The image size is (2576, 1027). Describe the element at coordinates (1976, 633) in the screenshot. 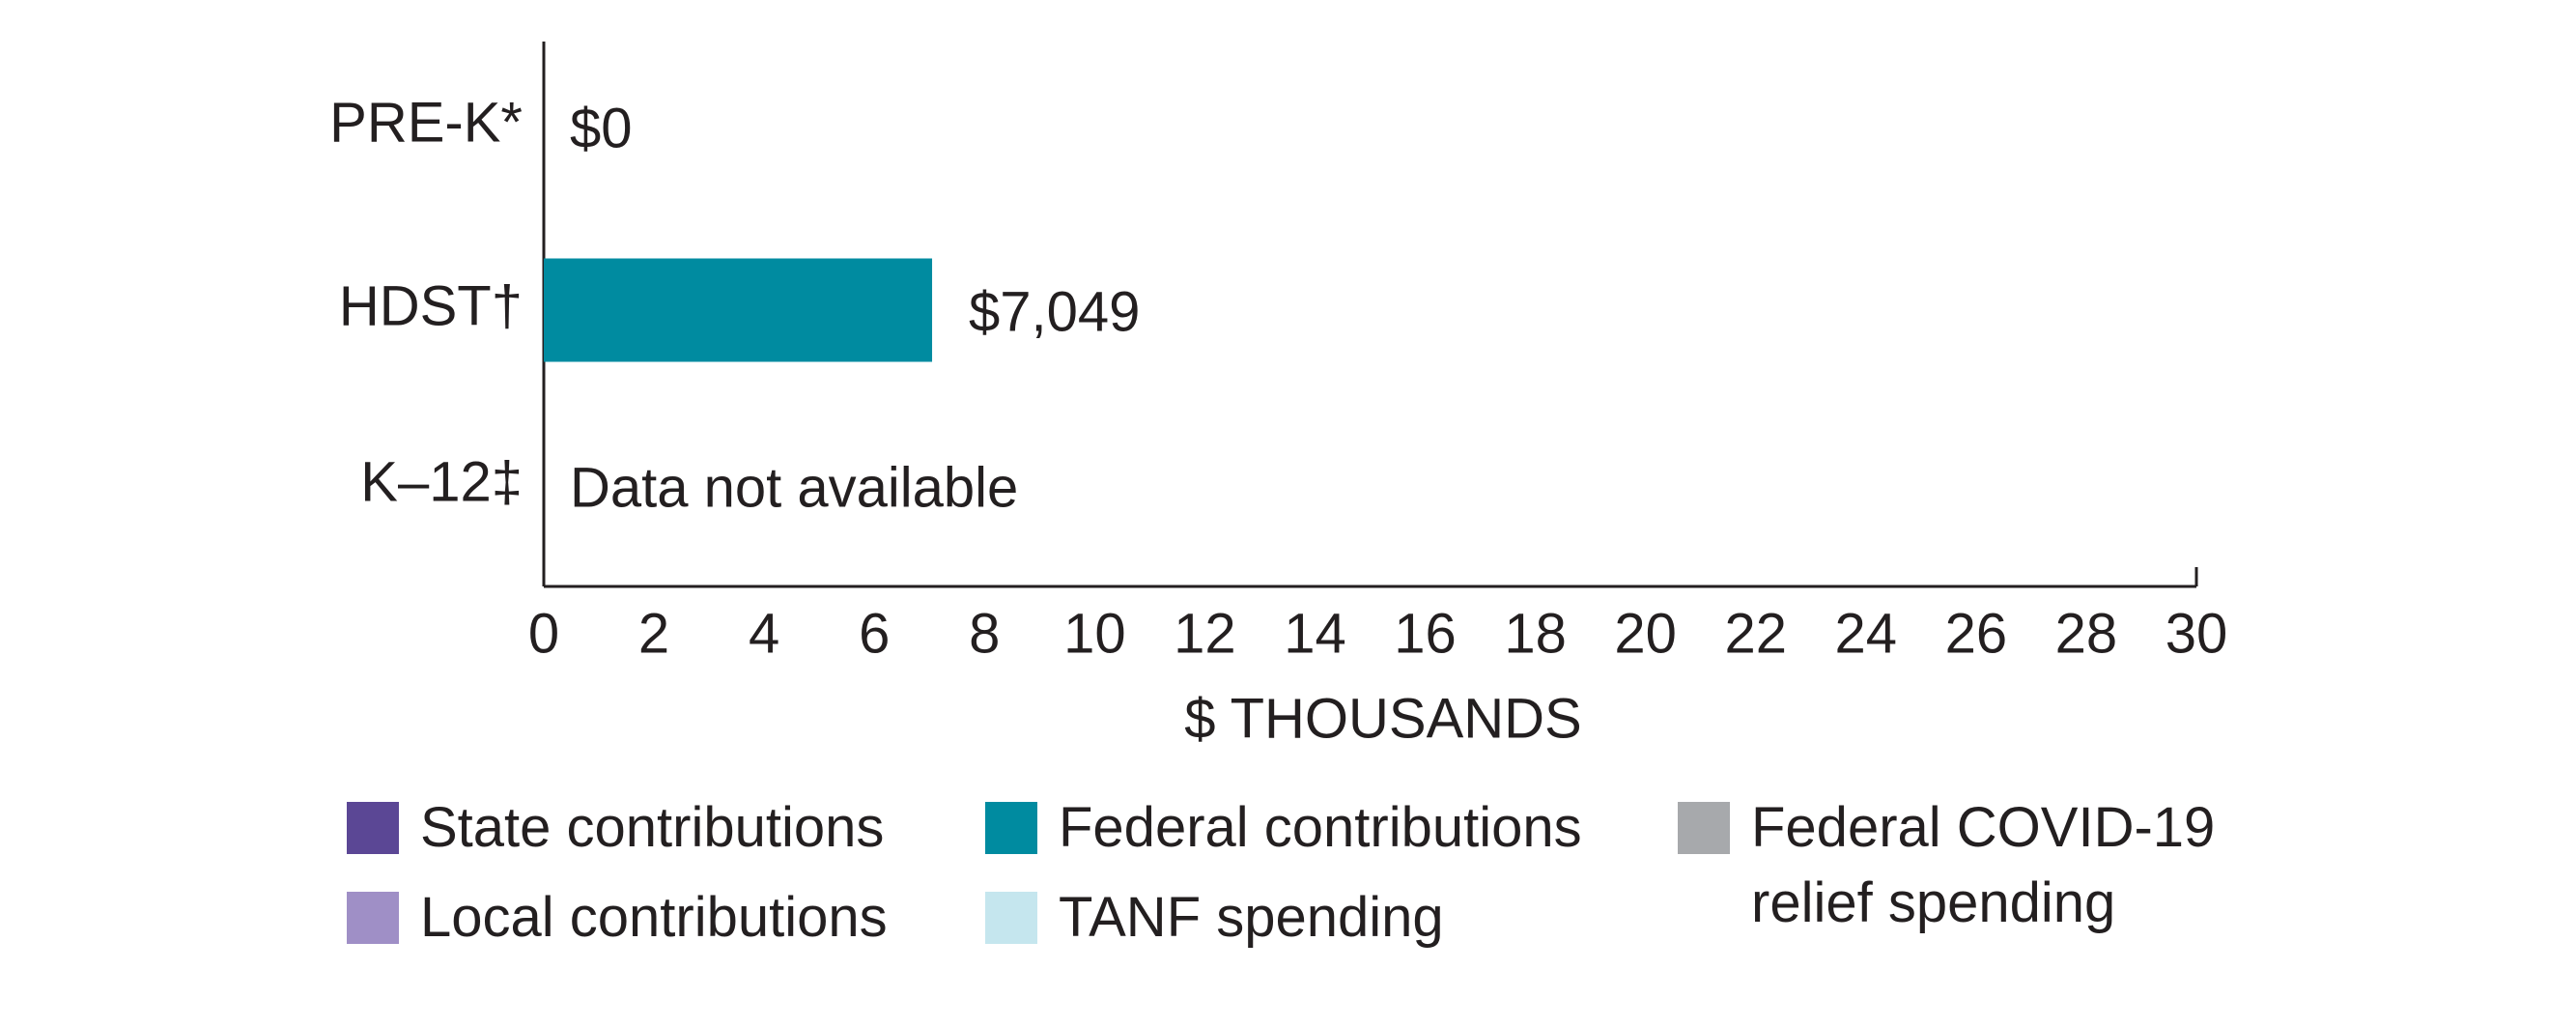

I see `x-tick-label: 26` at that location.